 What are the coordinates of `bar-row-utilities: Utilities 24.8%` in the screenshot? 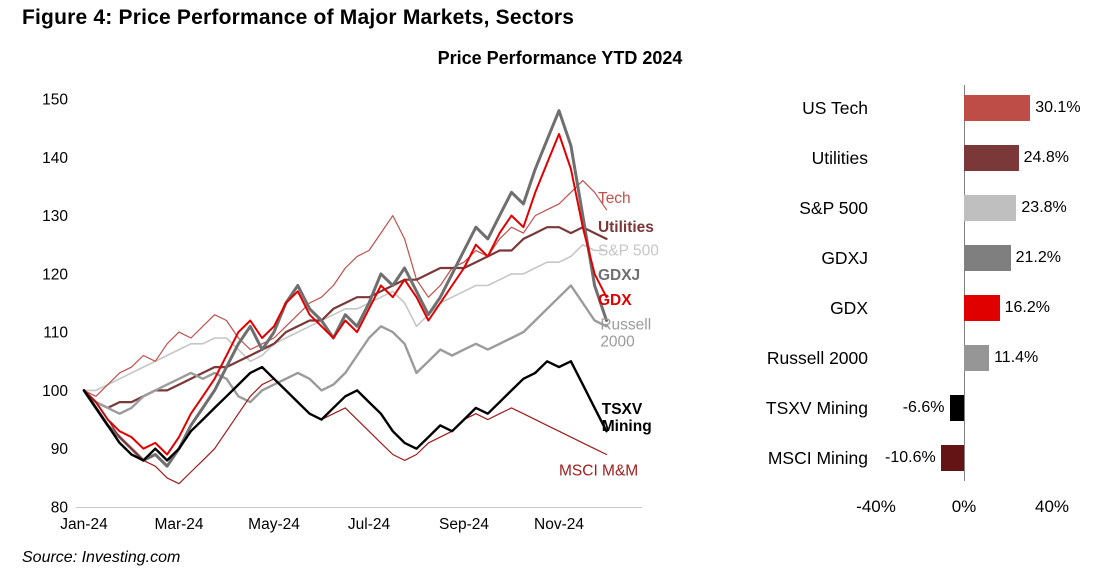 It's located at (900, 158).